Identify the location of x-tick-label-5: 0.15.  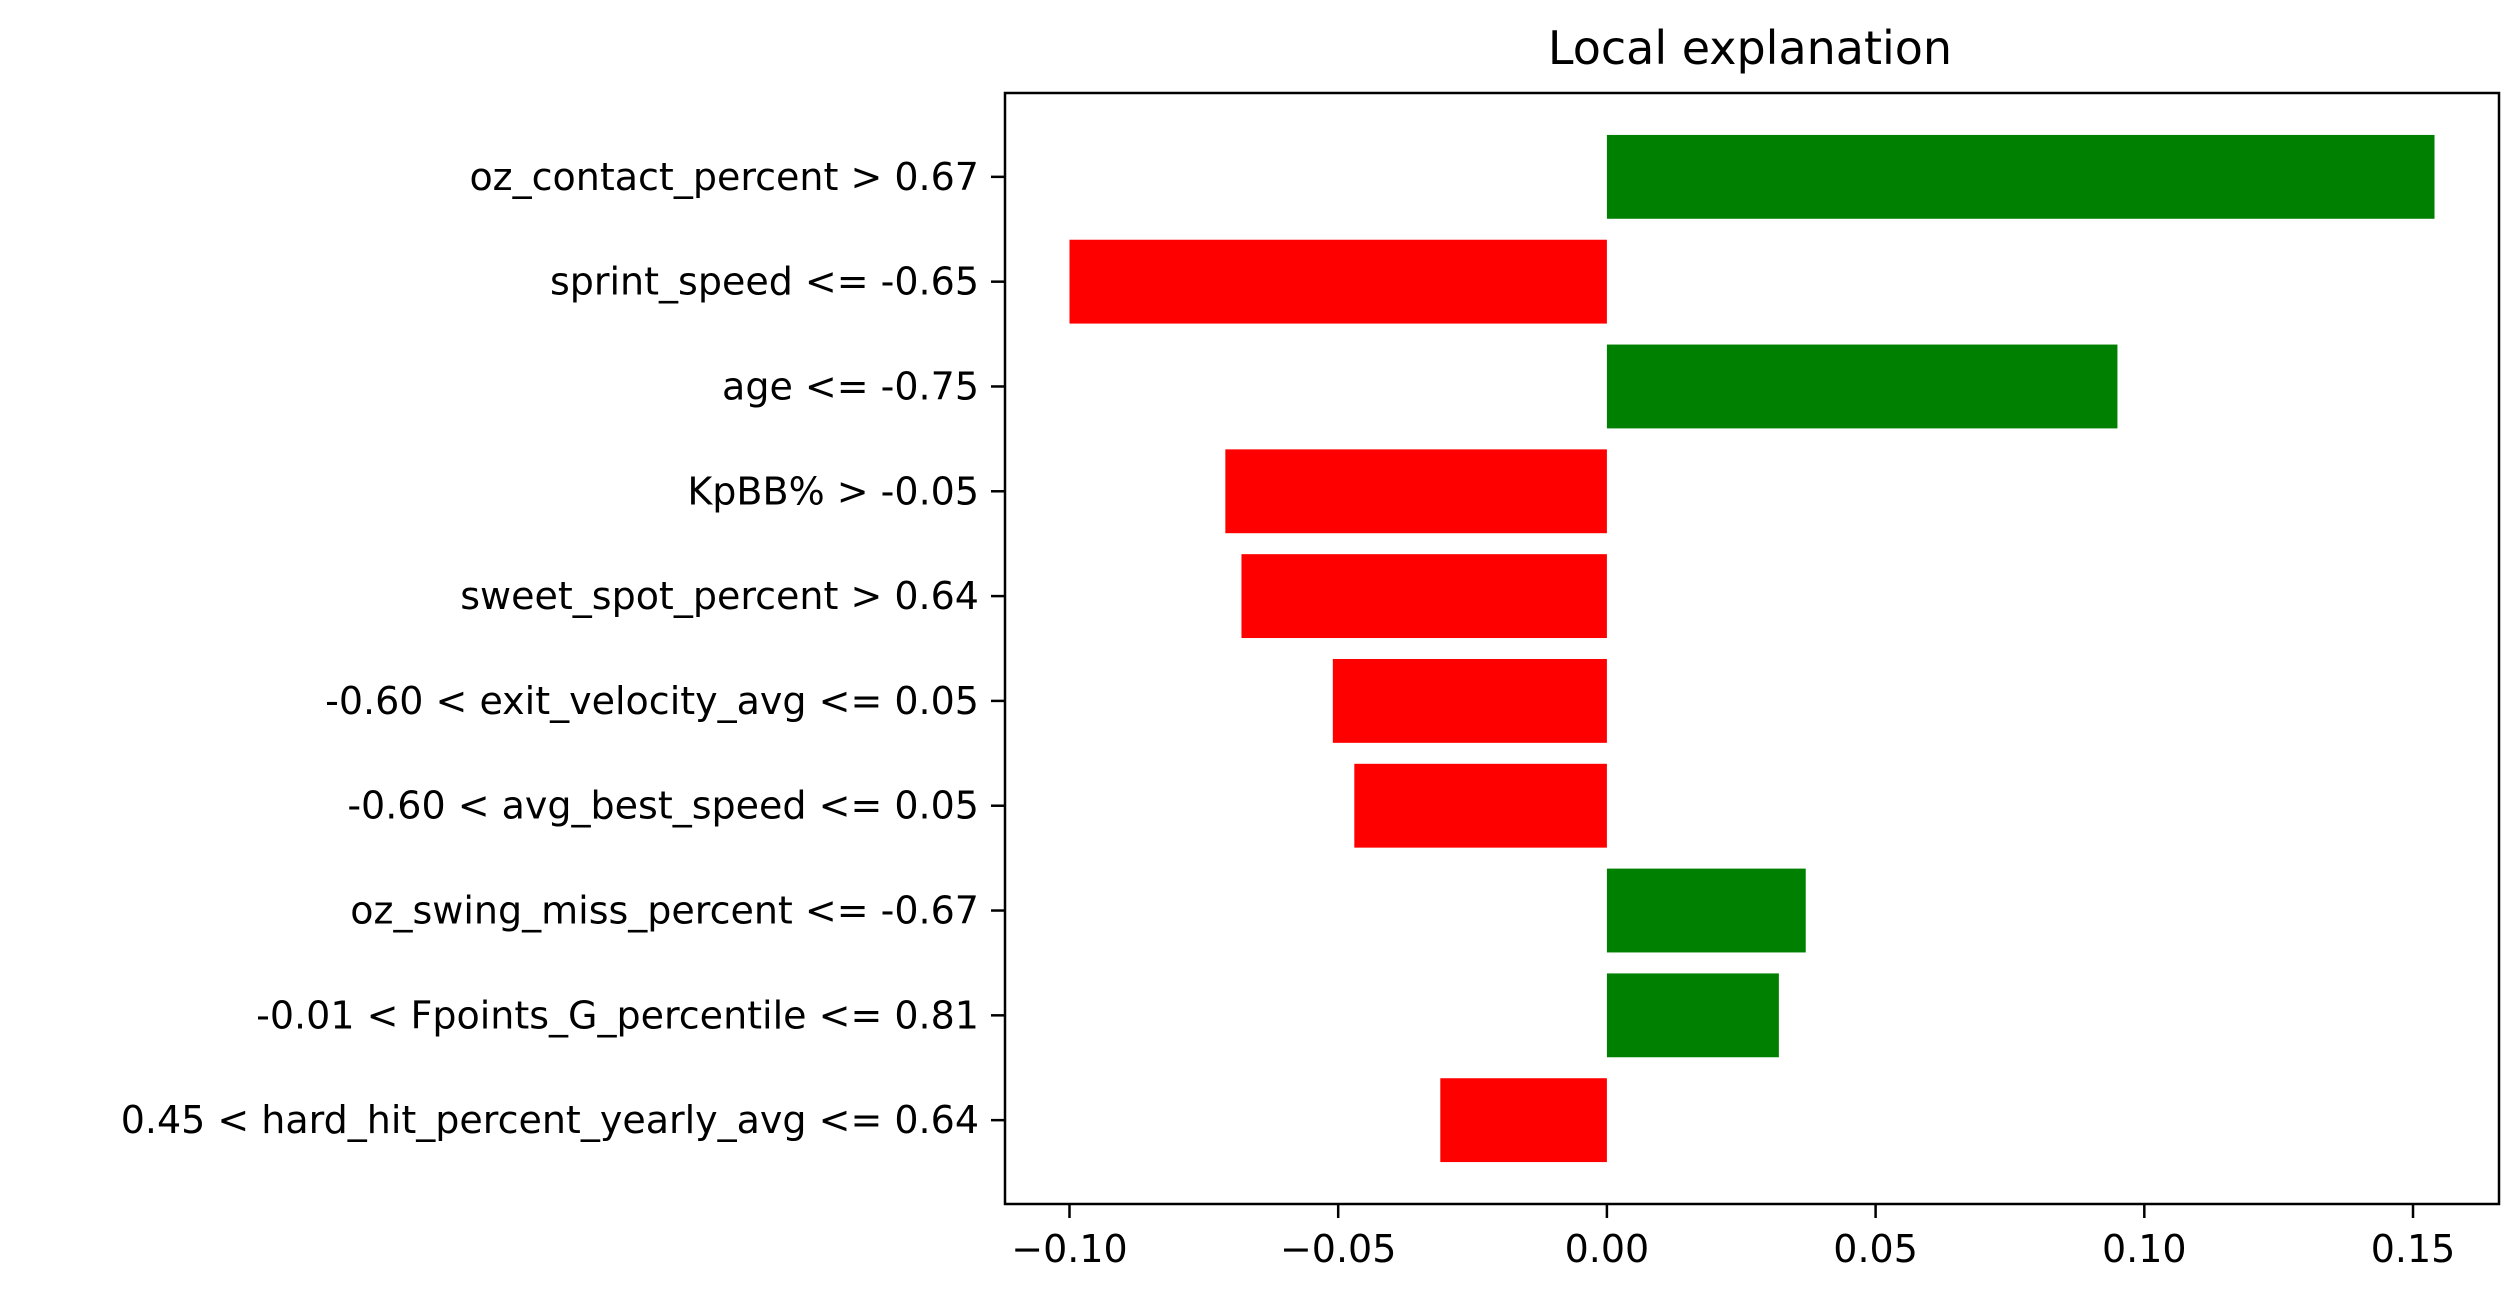
(2413, 1249).